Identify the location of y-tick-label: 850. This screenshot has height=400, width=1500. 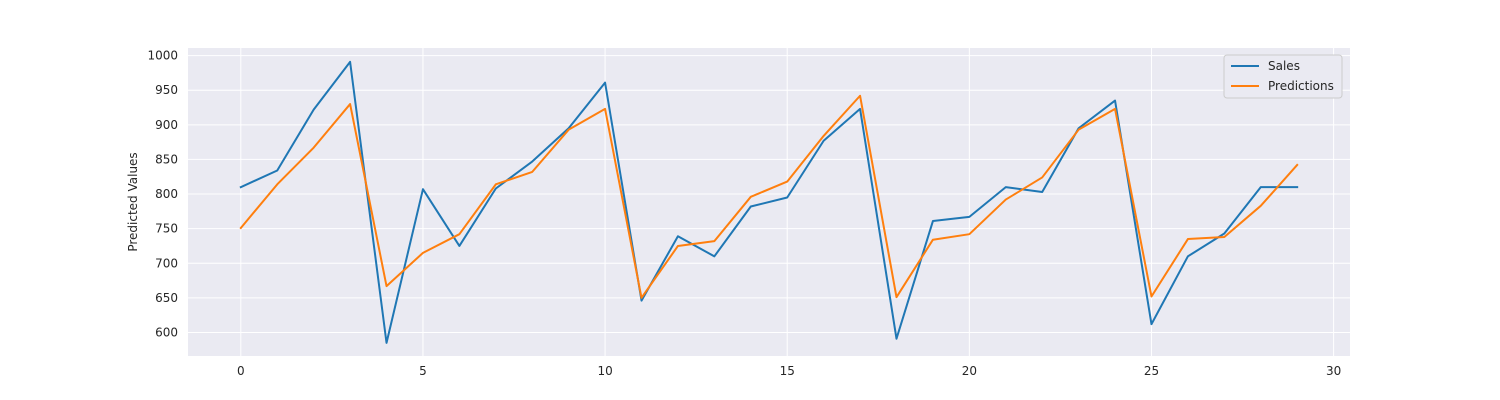
(166, 159).